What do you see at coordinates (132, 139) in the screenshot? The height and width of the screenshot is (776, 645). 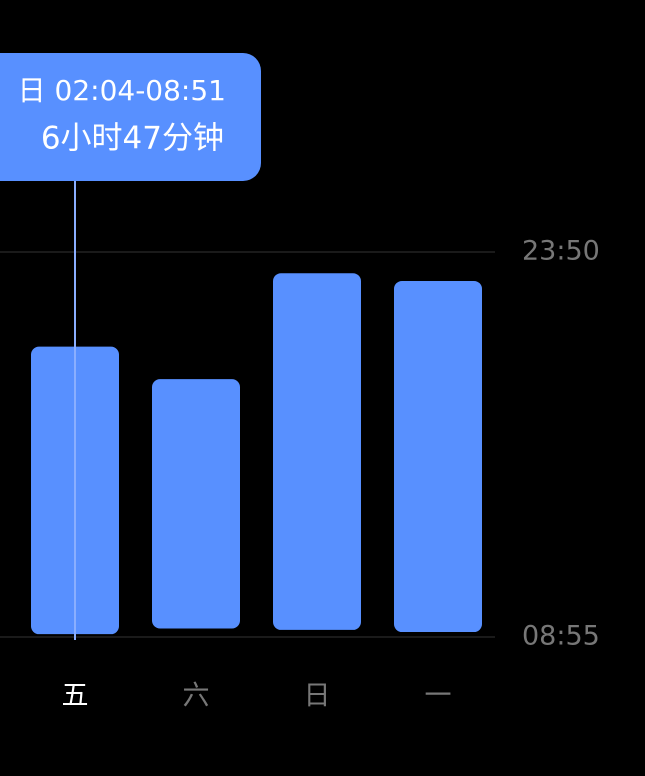 I see `tooltip-duration: 6小时47分钟` at bounding box center [132, 139].